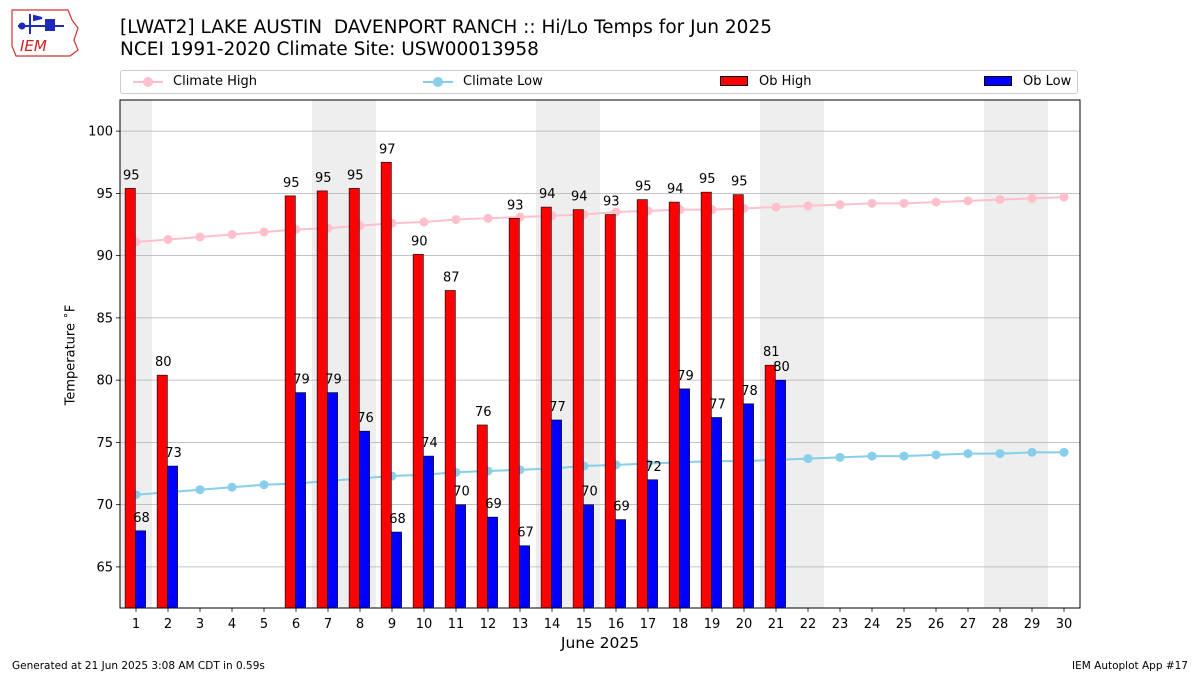 Image resolution: width=1200 pixels, height=675 pixels. Describe the element at coordinates (968, 624) in the screenshot. I see `x-tick-label-27: 27` at that location.